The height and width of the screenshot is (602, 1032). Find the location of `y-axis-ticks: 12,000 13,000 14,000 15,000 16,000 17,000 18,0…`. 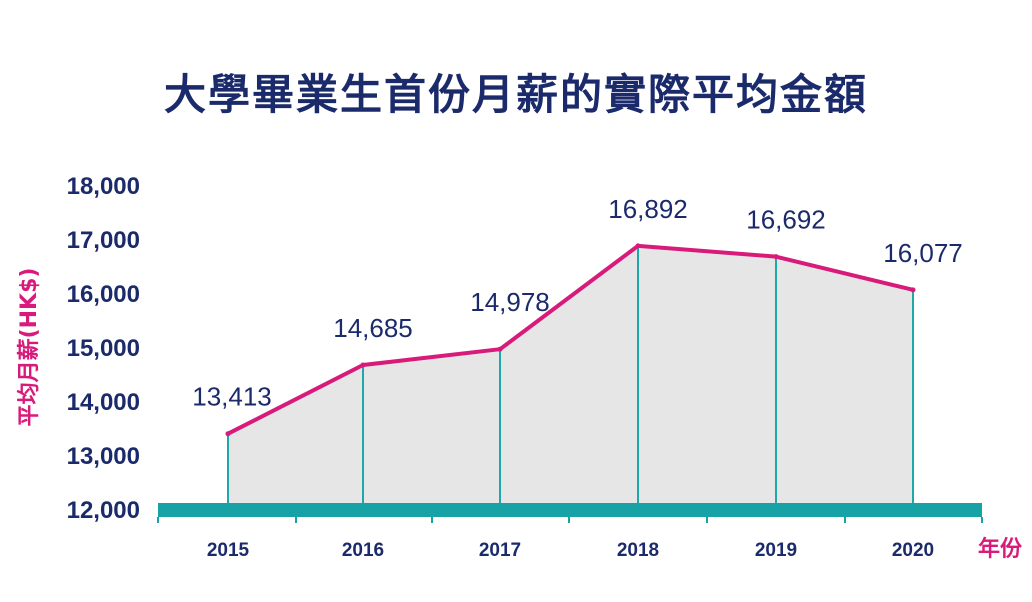

y-axis-ticks: 12,000 13,000 14,000 15,000 16,000 17,000 18,0… is located at coordinates (103, 348).